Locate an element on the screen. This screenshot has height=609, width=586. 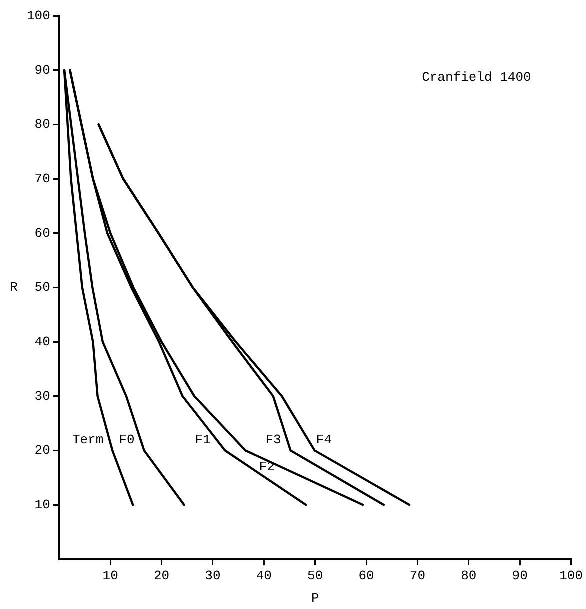
y-tick-label: 50 is located at coordinates (42, 288).